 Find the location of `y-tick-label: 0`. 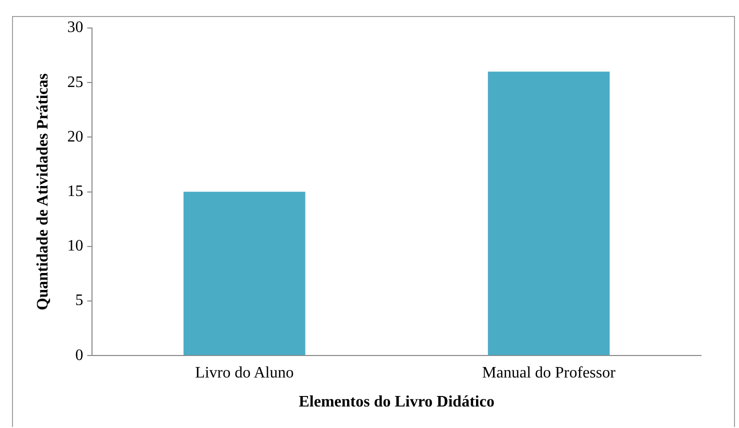

y-tick-label: 0 is located at coordinates (79, 355).